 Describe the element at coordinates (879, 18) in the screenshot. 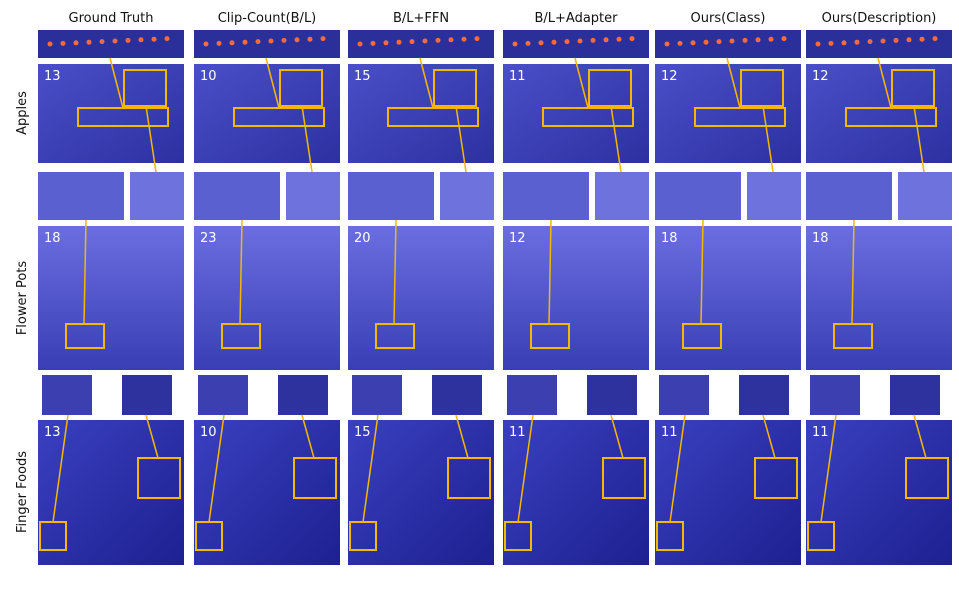

I see `column-header: Ours(Description)` at that location.